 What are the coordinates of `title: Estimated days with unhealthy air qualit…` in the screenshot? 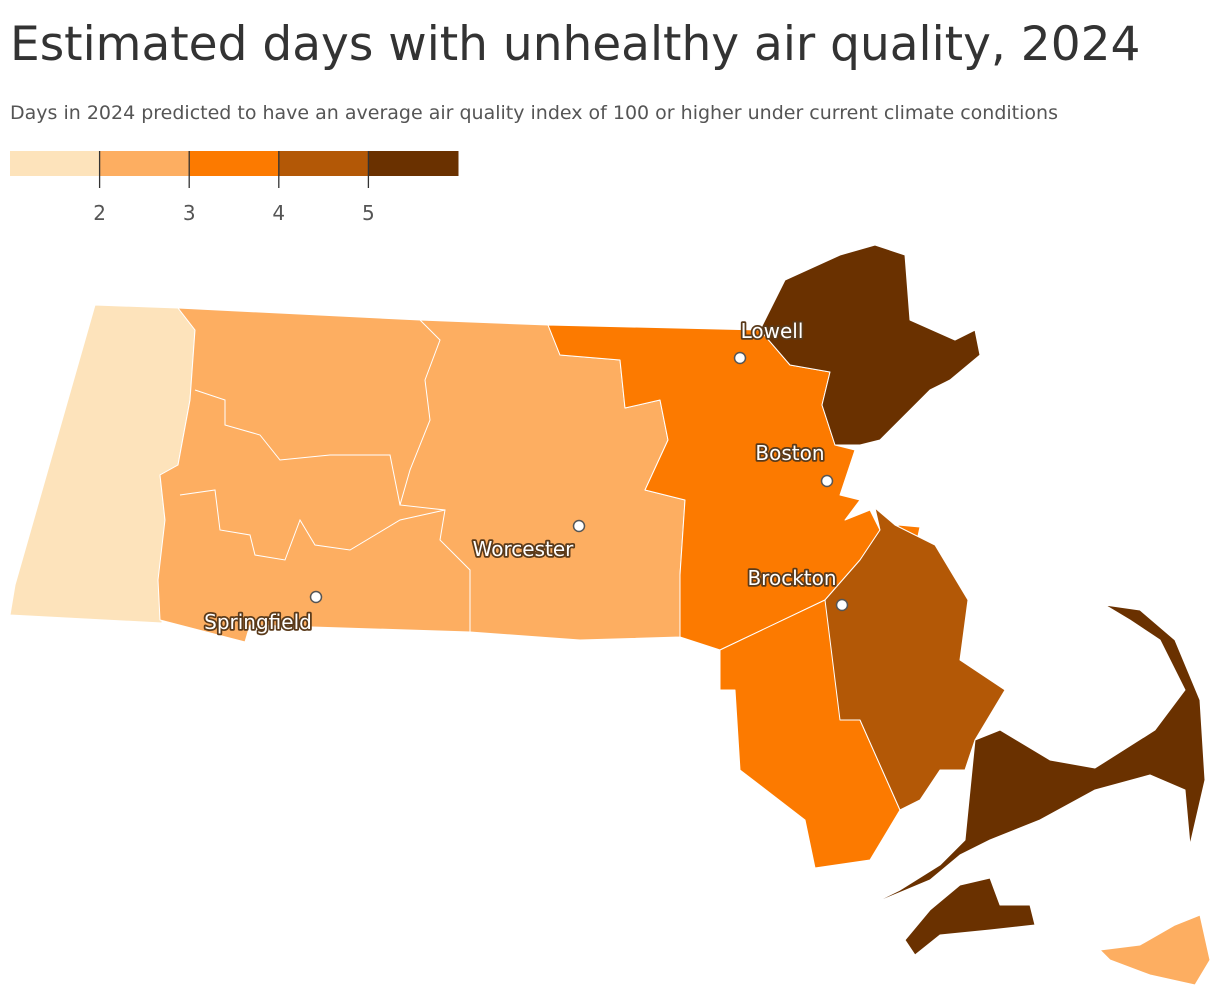 It's located at (575, 44).